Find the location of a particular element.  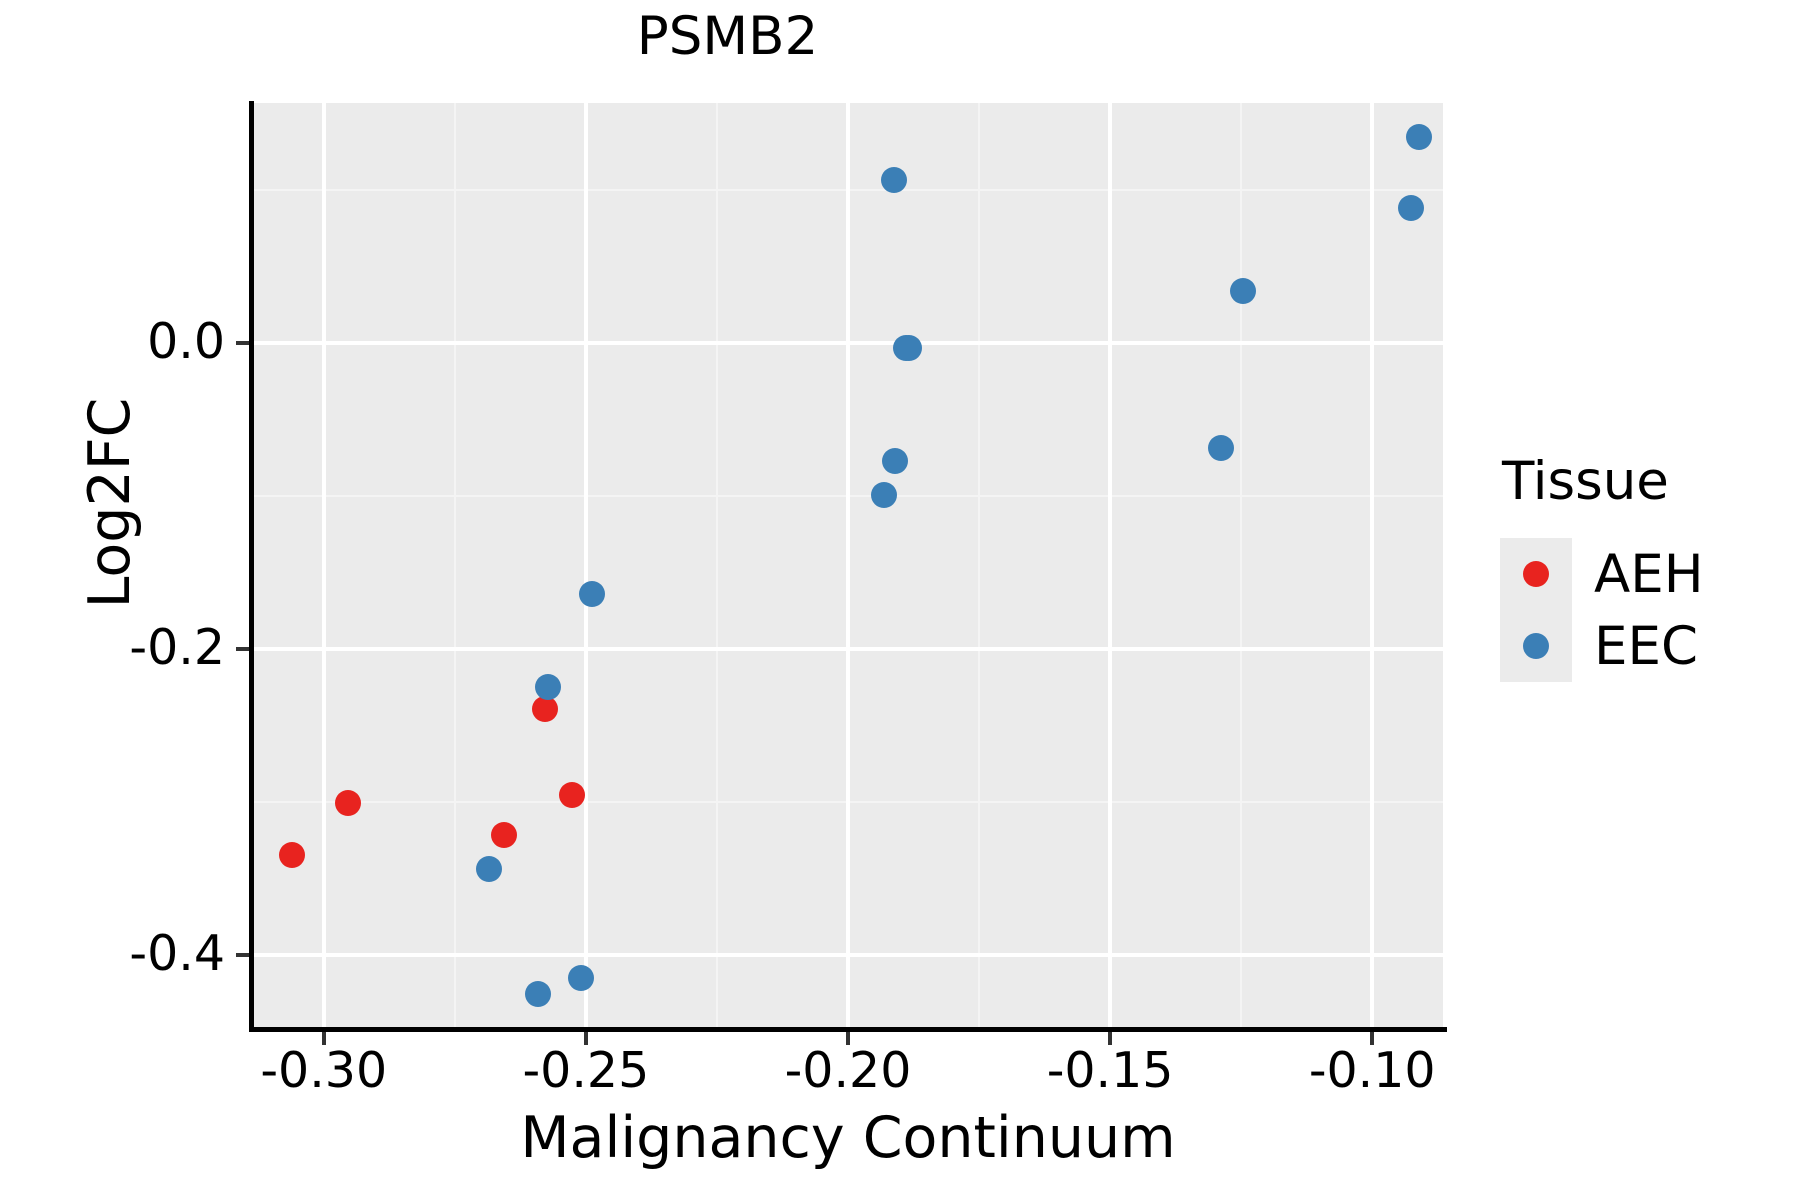

x-tick-label: -0.20 is located at coordinates (848, 1070).